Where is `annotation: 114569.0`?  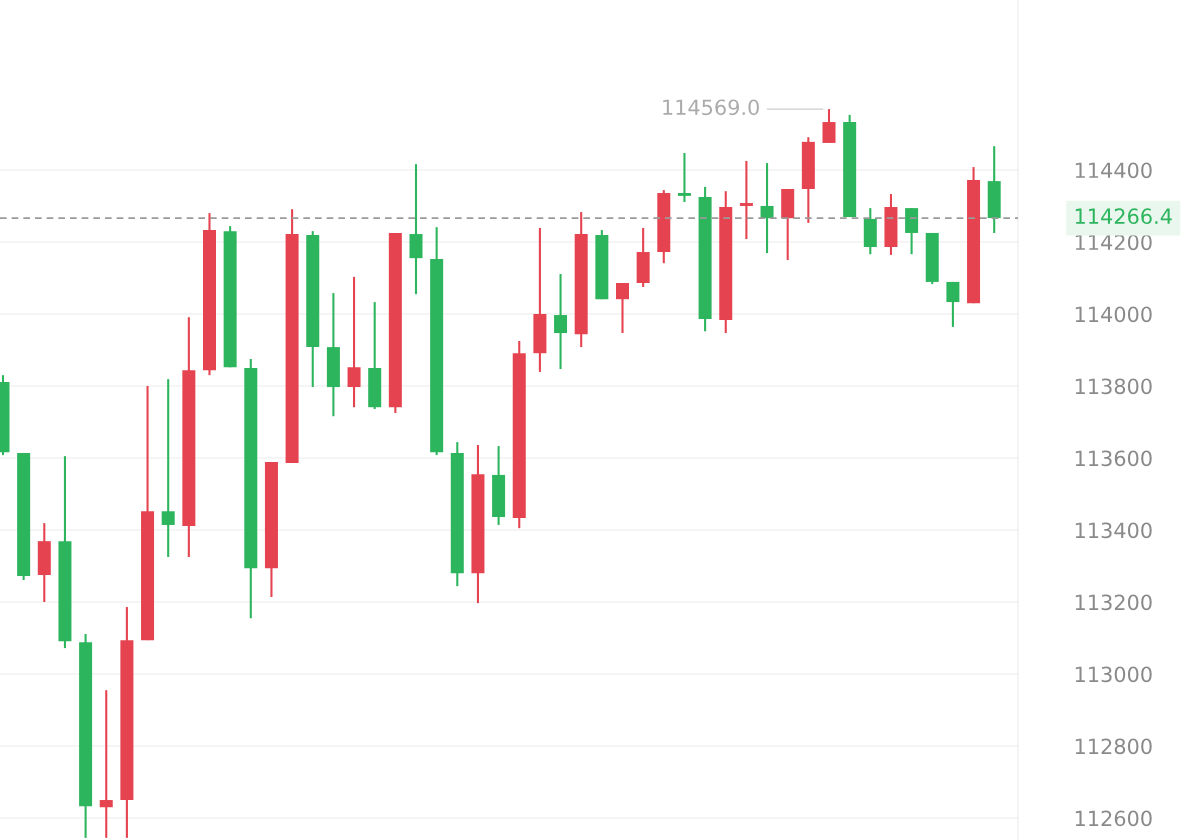 annotation: 114569.0 is located at coordinates (711, 107).